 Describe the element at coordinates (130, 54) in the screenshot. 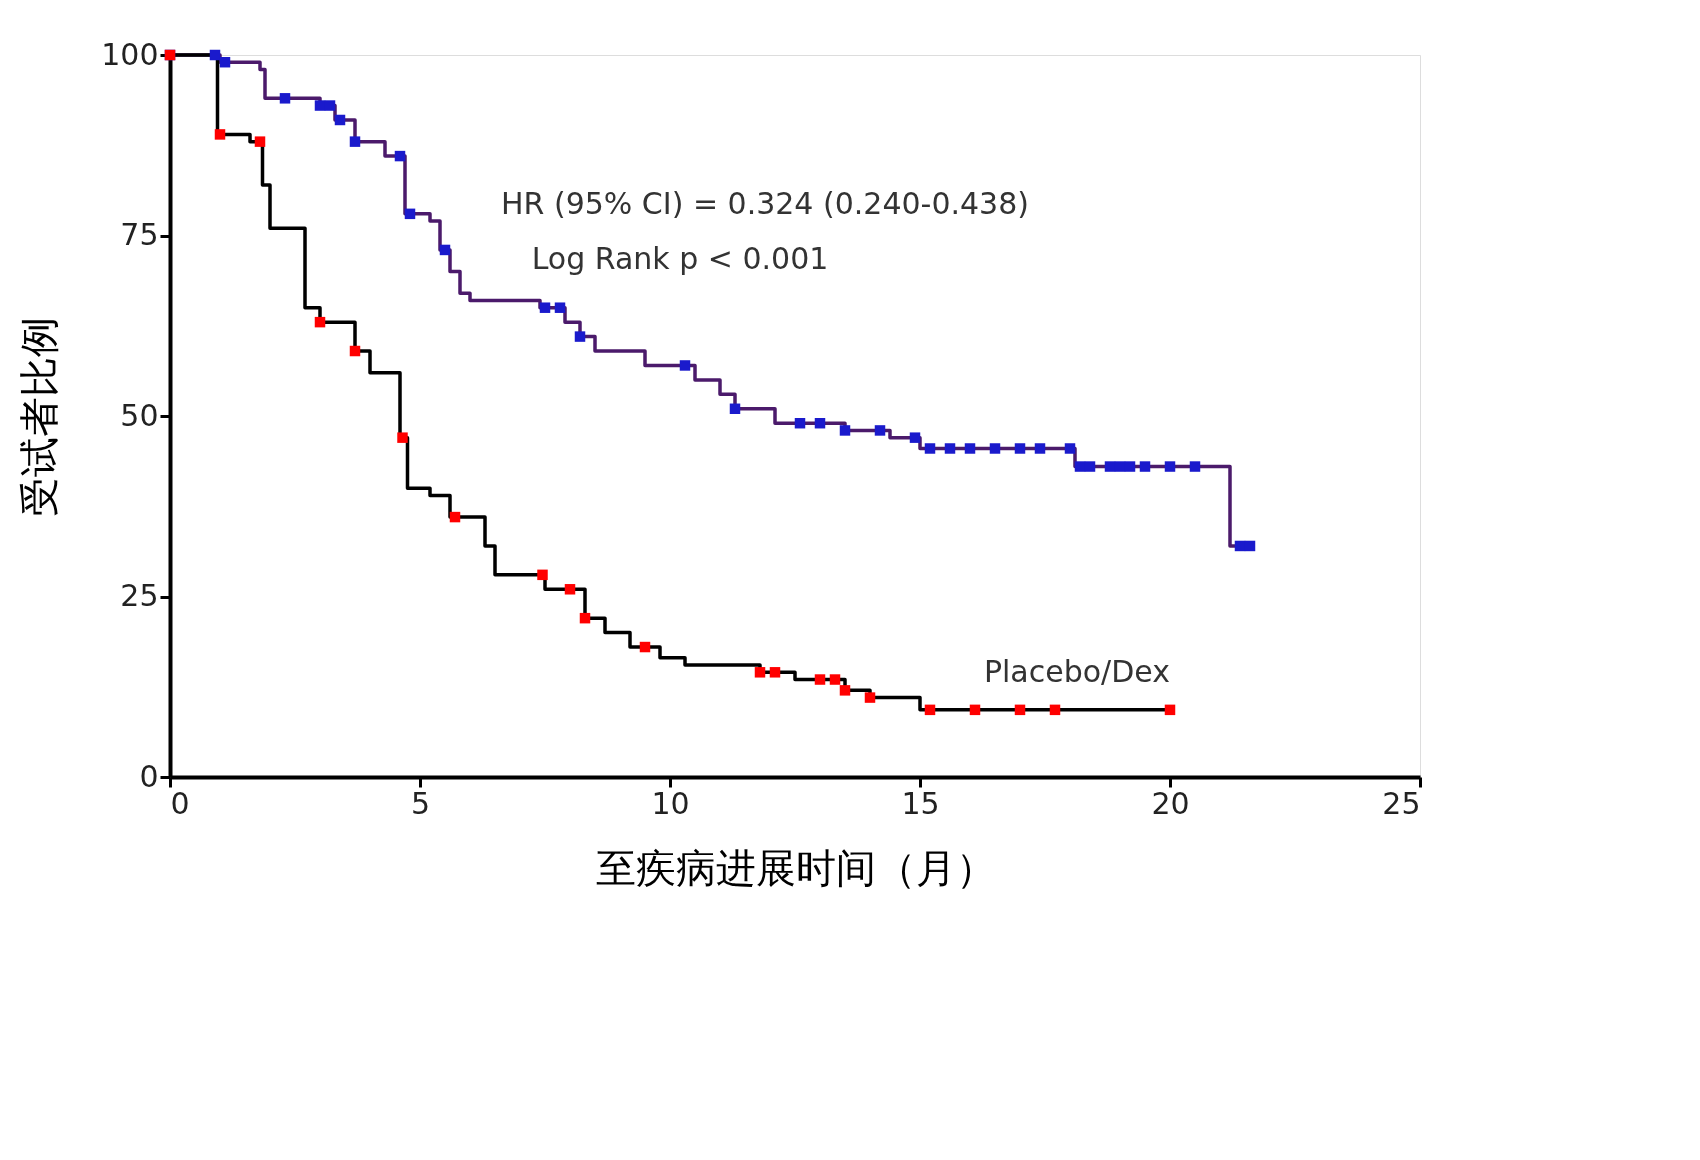

I see `y-tick-label: 100` at that location.